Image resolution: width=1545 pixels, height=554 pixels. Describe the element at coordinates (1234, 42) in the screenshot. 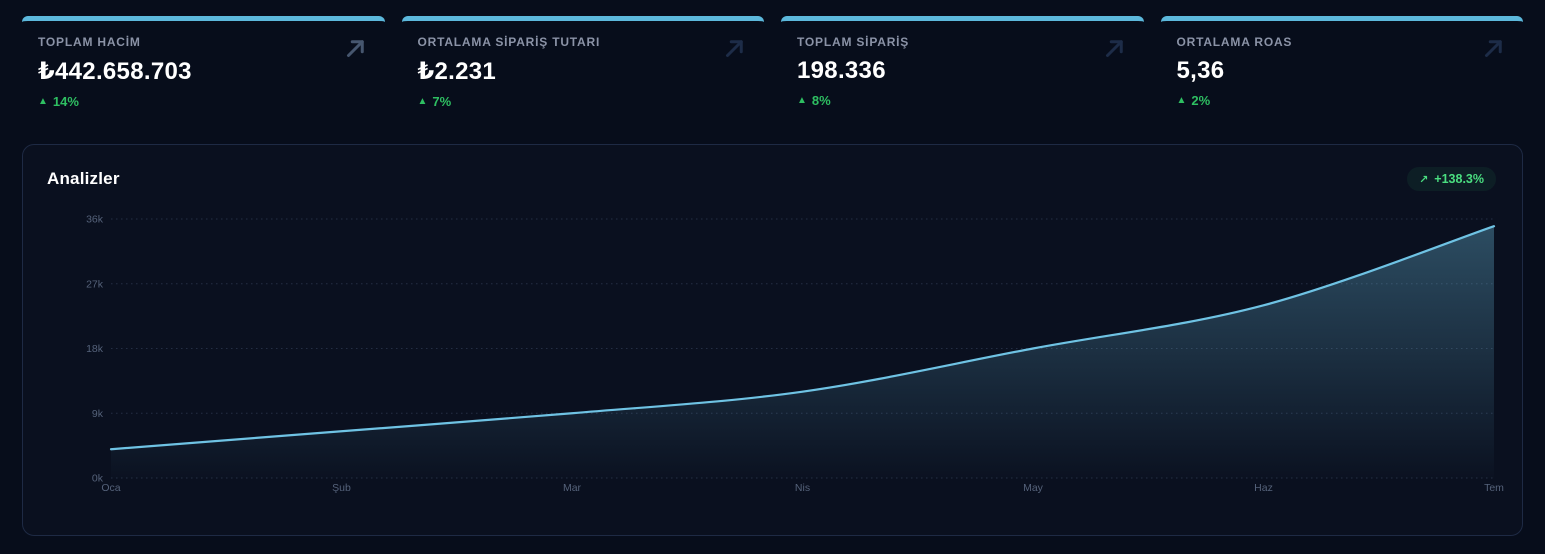

I see `stat-label: ORTALAMA ROAS` at that location.